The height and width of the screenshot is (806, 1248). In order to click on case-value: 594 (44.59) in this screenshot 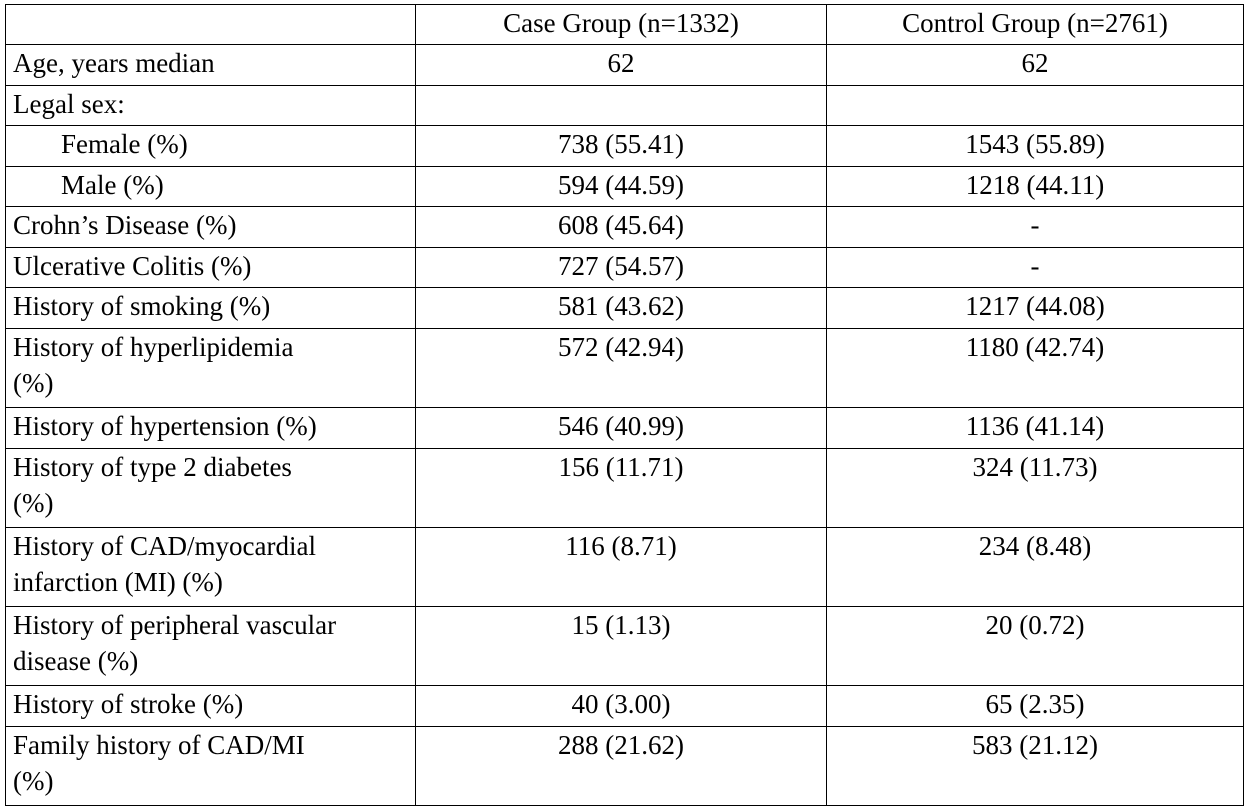, I will do `click(621, 186)`.